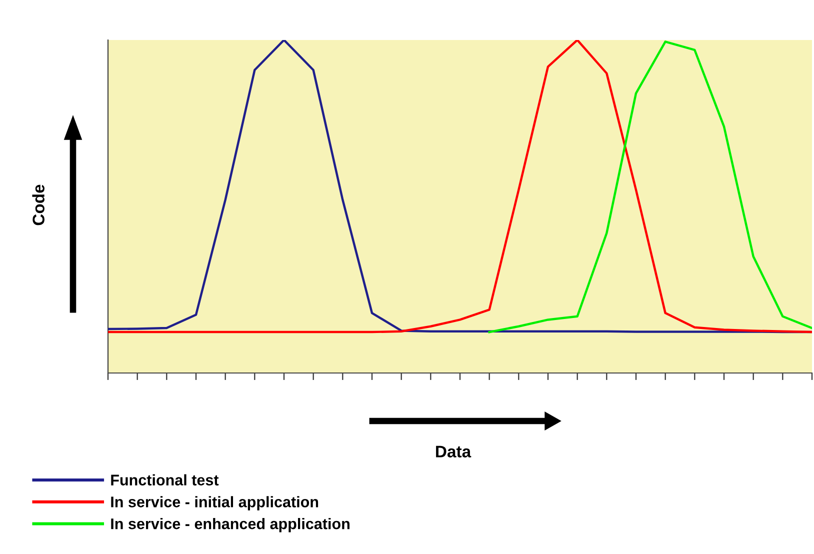 The height and width of the screenshot is (554, 814). What do you see at coordinates (230, 525) in the screenshot?
I see `legend-label: In service - enhanced application` at bounding box center [230, 525].